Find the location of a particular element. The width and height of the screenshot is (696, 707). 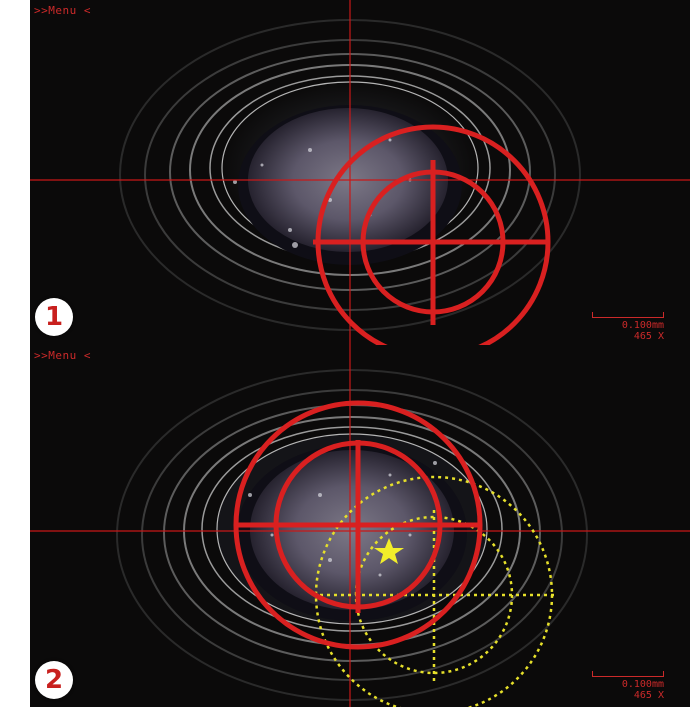

previous-reticle is located at coordinates (434, 591).